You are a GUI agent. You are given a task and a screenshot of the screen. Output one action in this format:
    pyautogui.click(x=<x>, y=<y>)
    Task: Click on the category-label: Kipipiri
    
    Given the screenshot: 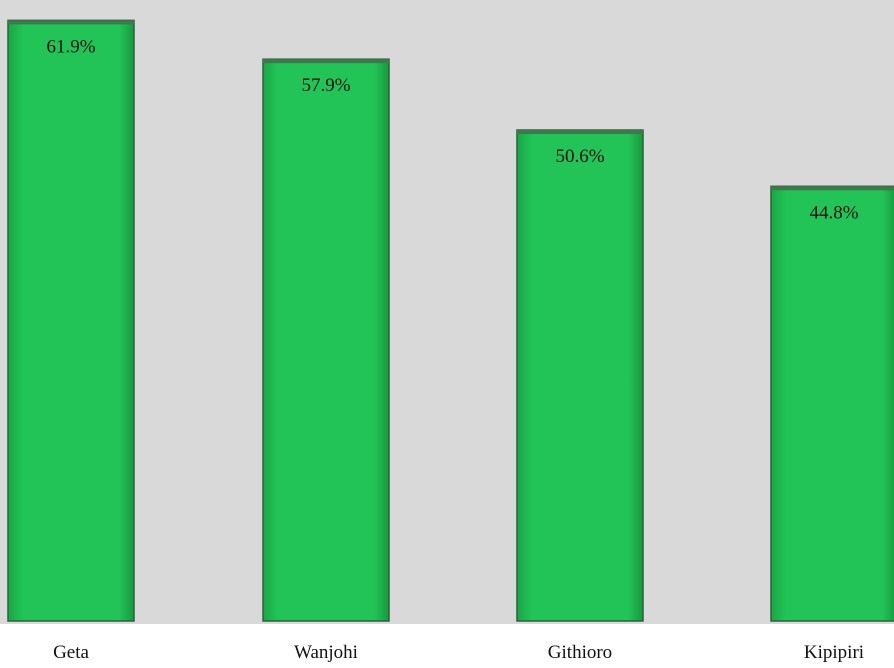 What is the action you would take?
    pyautogui.click(x=834, y=652)
    